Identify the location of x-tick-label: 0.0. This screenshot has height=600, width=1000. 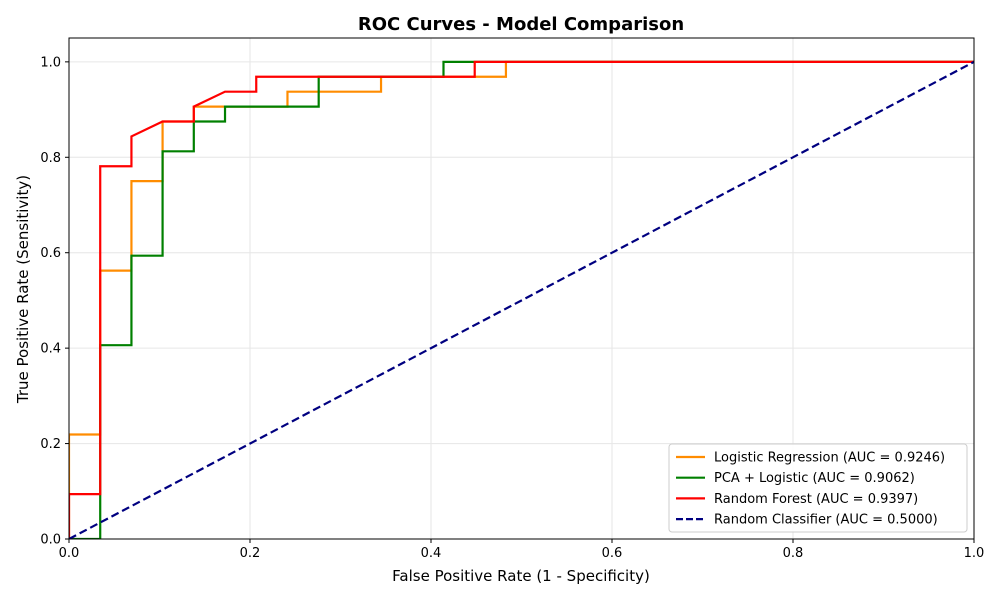
(69, 553).